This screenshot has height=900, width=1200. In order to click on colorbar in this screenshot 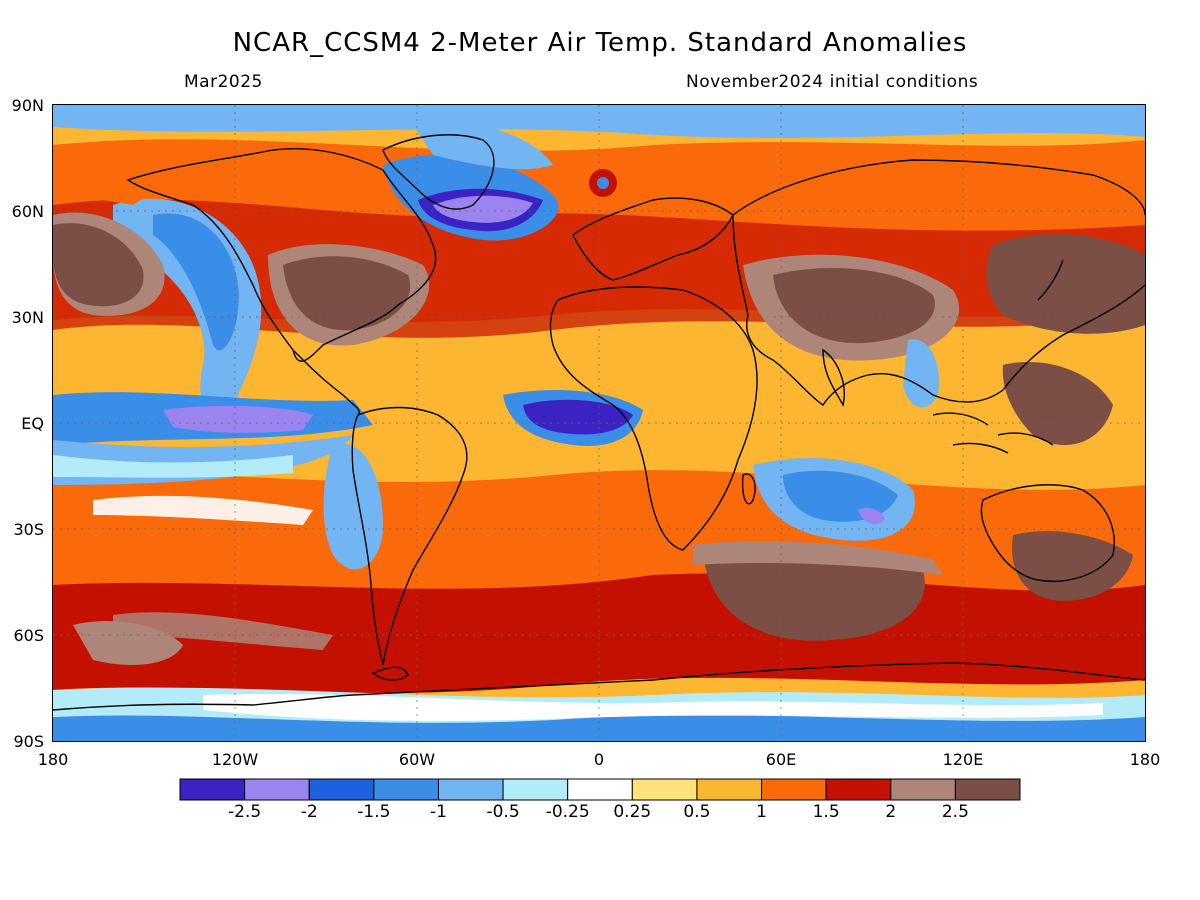, I will do `click(600, 789)`.